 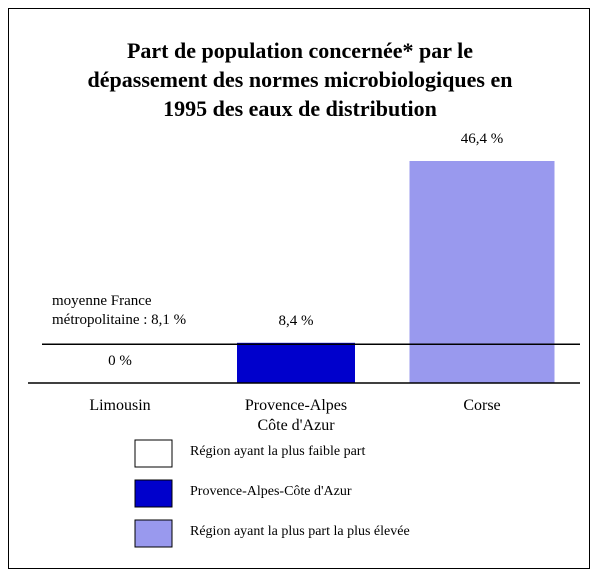 What do you see at coordinates (120, 361) in the screenshot?
I see `value-label: 0 %` at bounding box center [120, 361].